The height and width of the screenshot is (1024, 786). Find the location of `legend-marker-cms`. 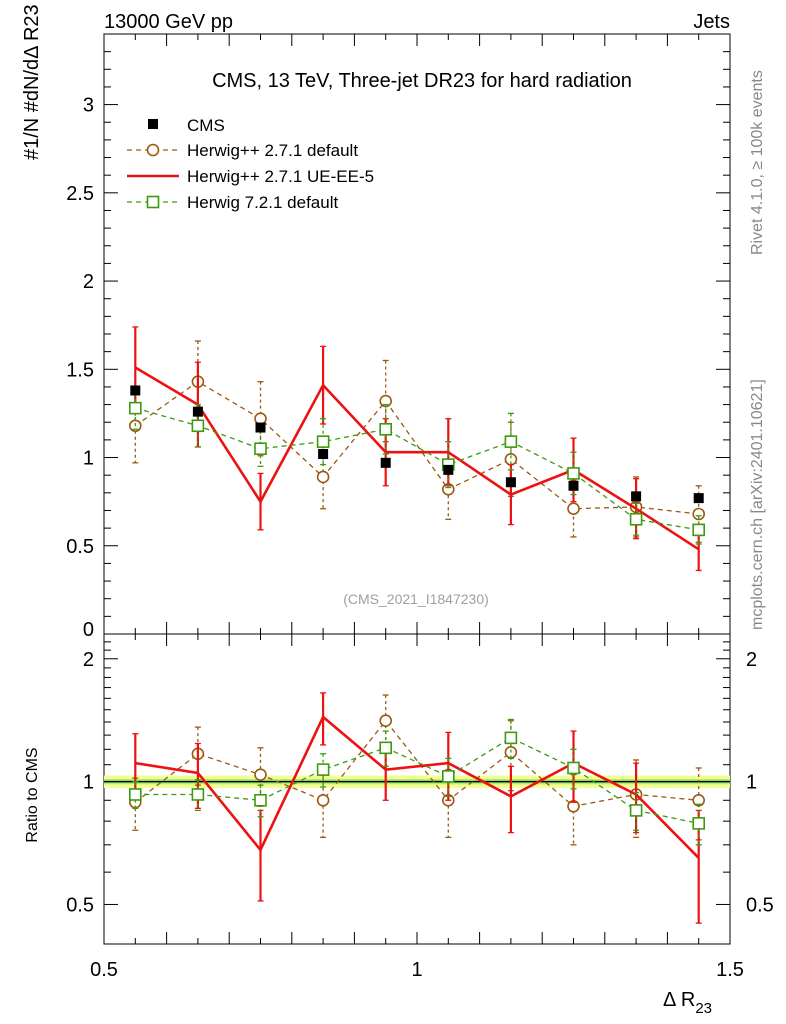

legend-marker-cms is located at coordinates (153, 124).